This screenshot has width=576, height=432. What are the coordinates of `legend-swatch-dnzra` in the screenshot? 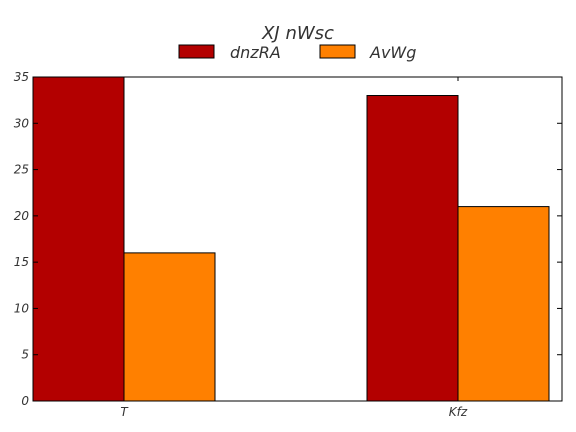 It's located at (196, 51).